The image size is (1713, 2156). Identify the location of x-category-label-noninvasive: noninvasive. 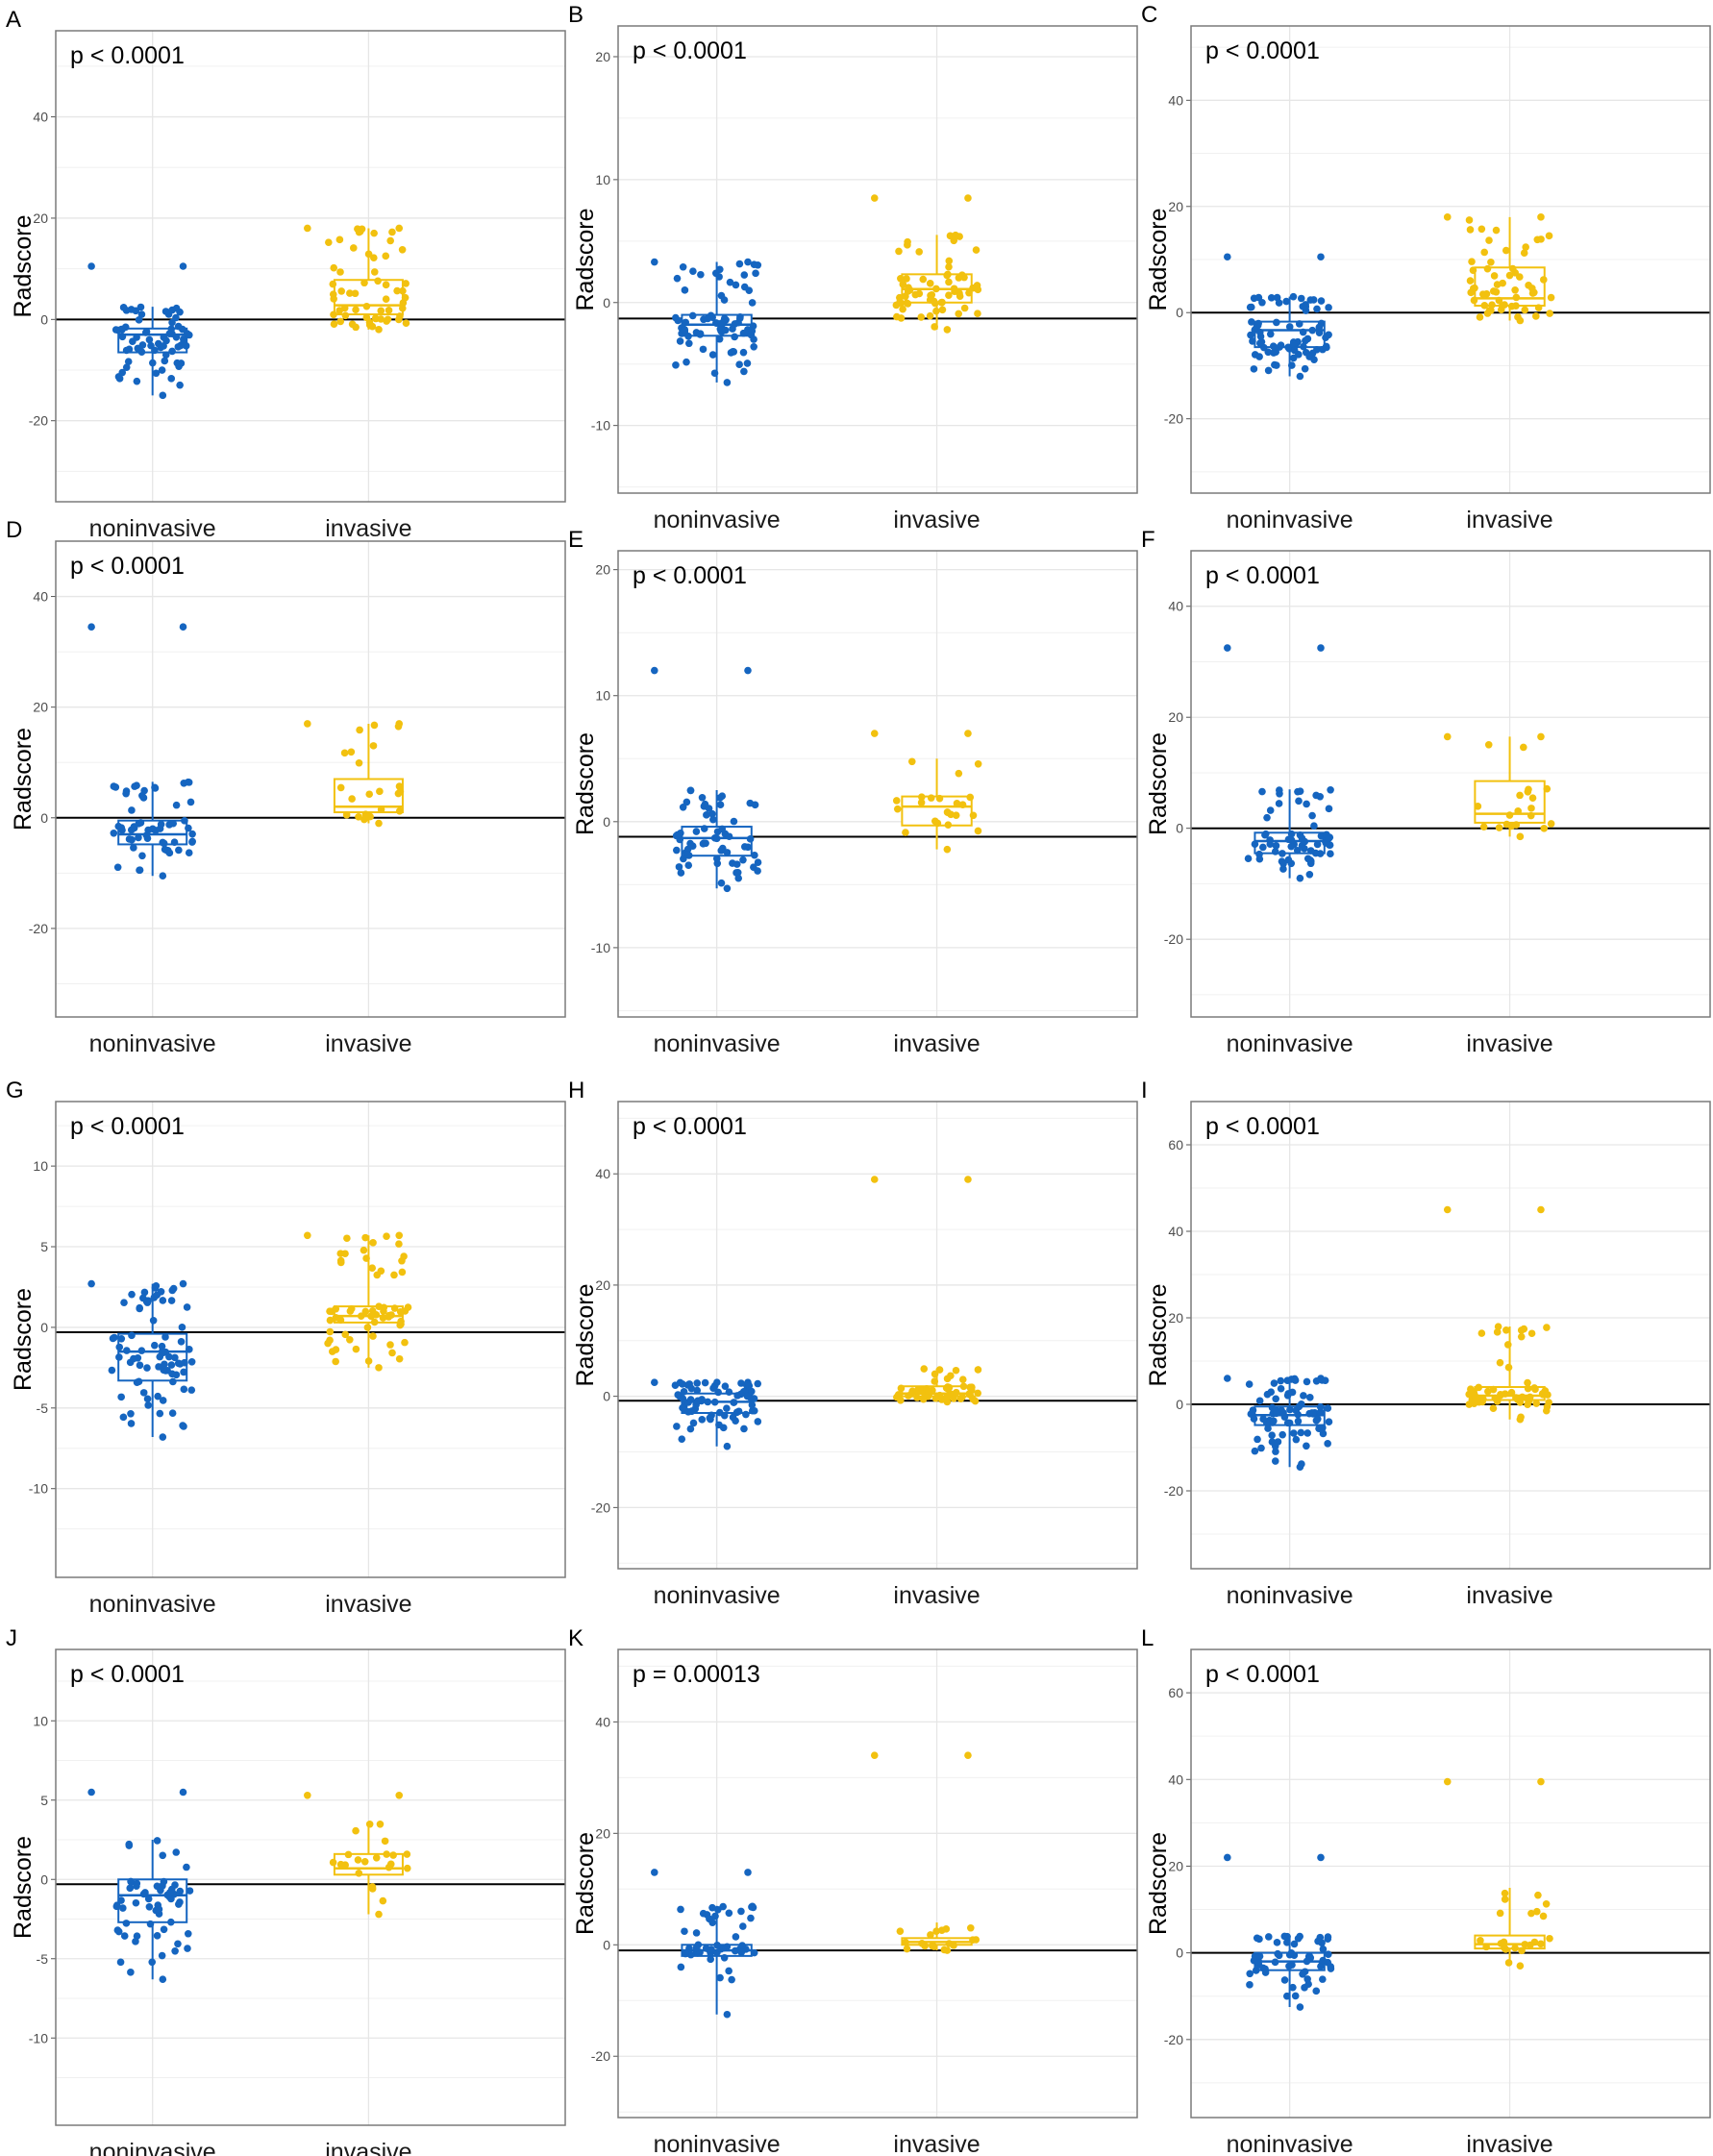
(717, 1043).